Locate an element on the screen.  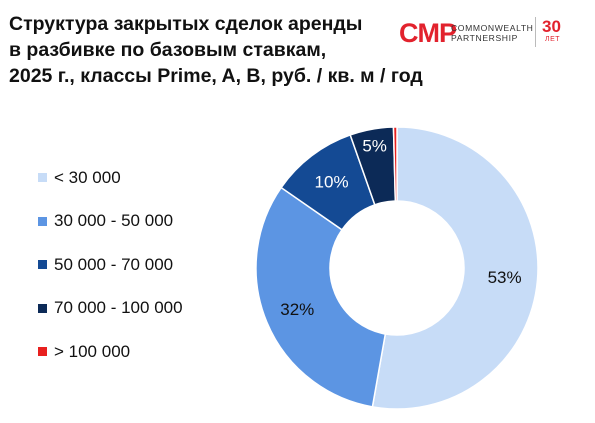
logo-years-sub: ЛЕТ is located at coordinates (553, 39).